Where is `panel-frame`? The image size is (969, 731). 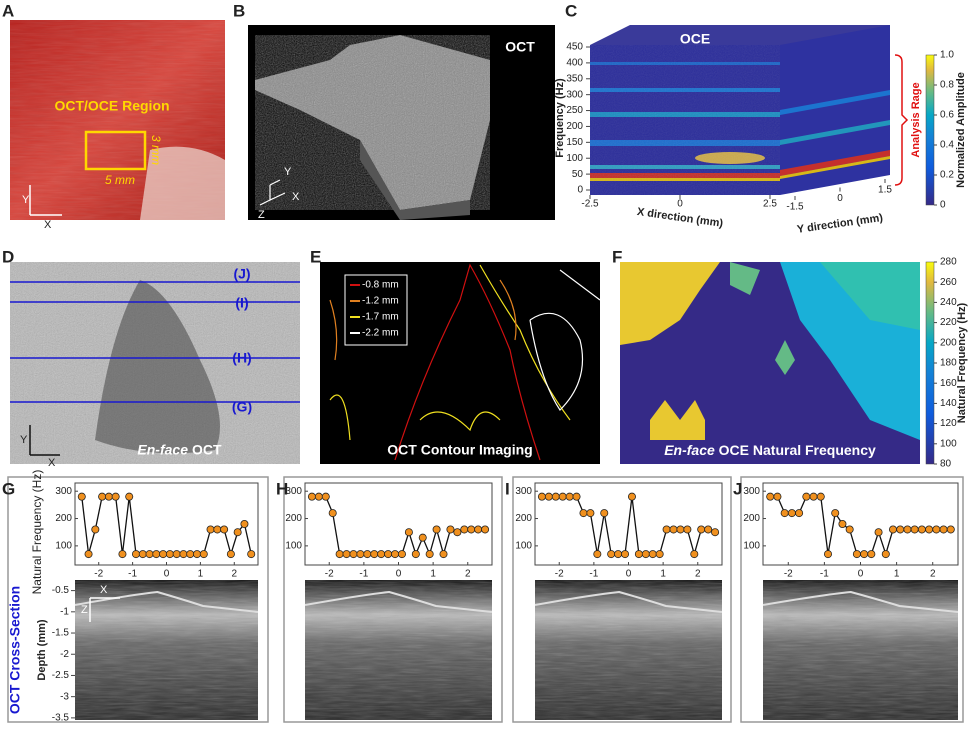
panel-frame is located at coordinates (622, 599).